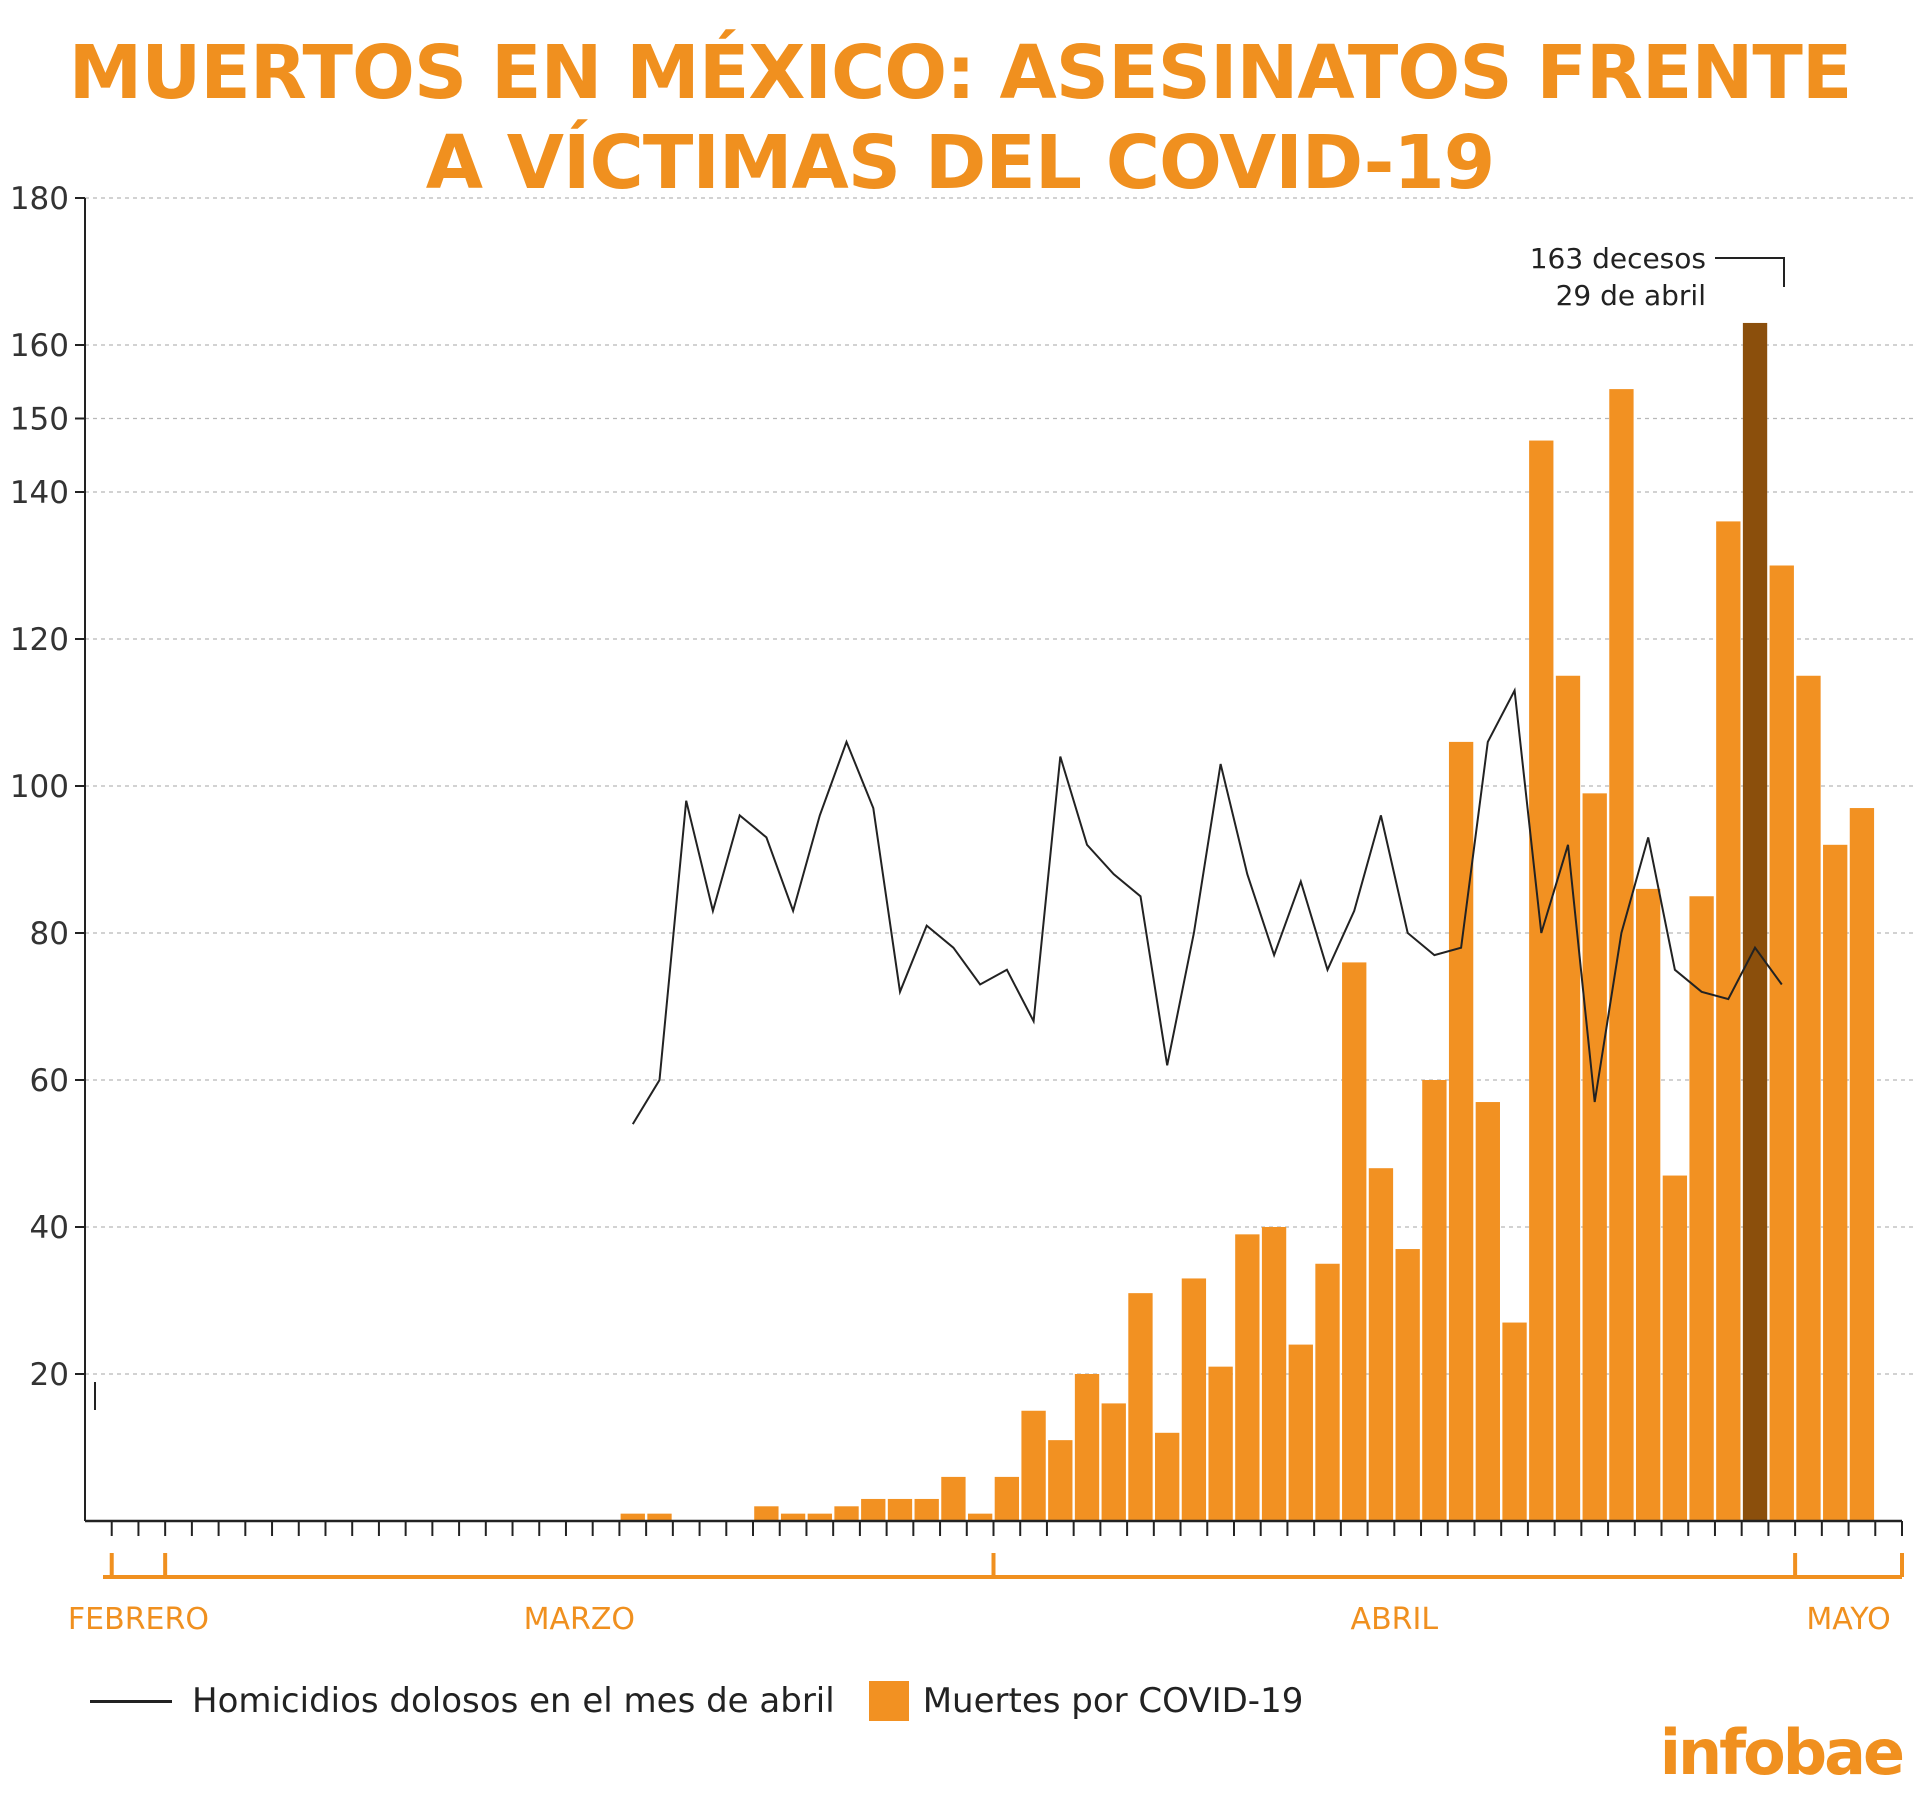  What do you see at coordinates (579, 1619) in the screenshot?
I see `month-label-marzo: MARZO` at bounding box center [579, 1619].